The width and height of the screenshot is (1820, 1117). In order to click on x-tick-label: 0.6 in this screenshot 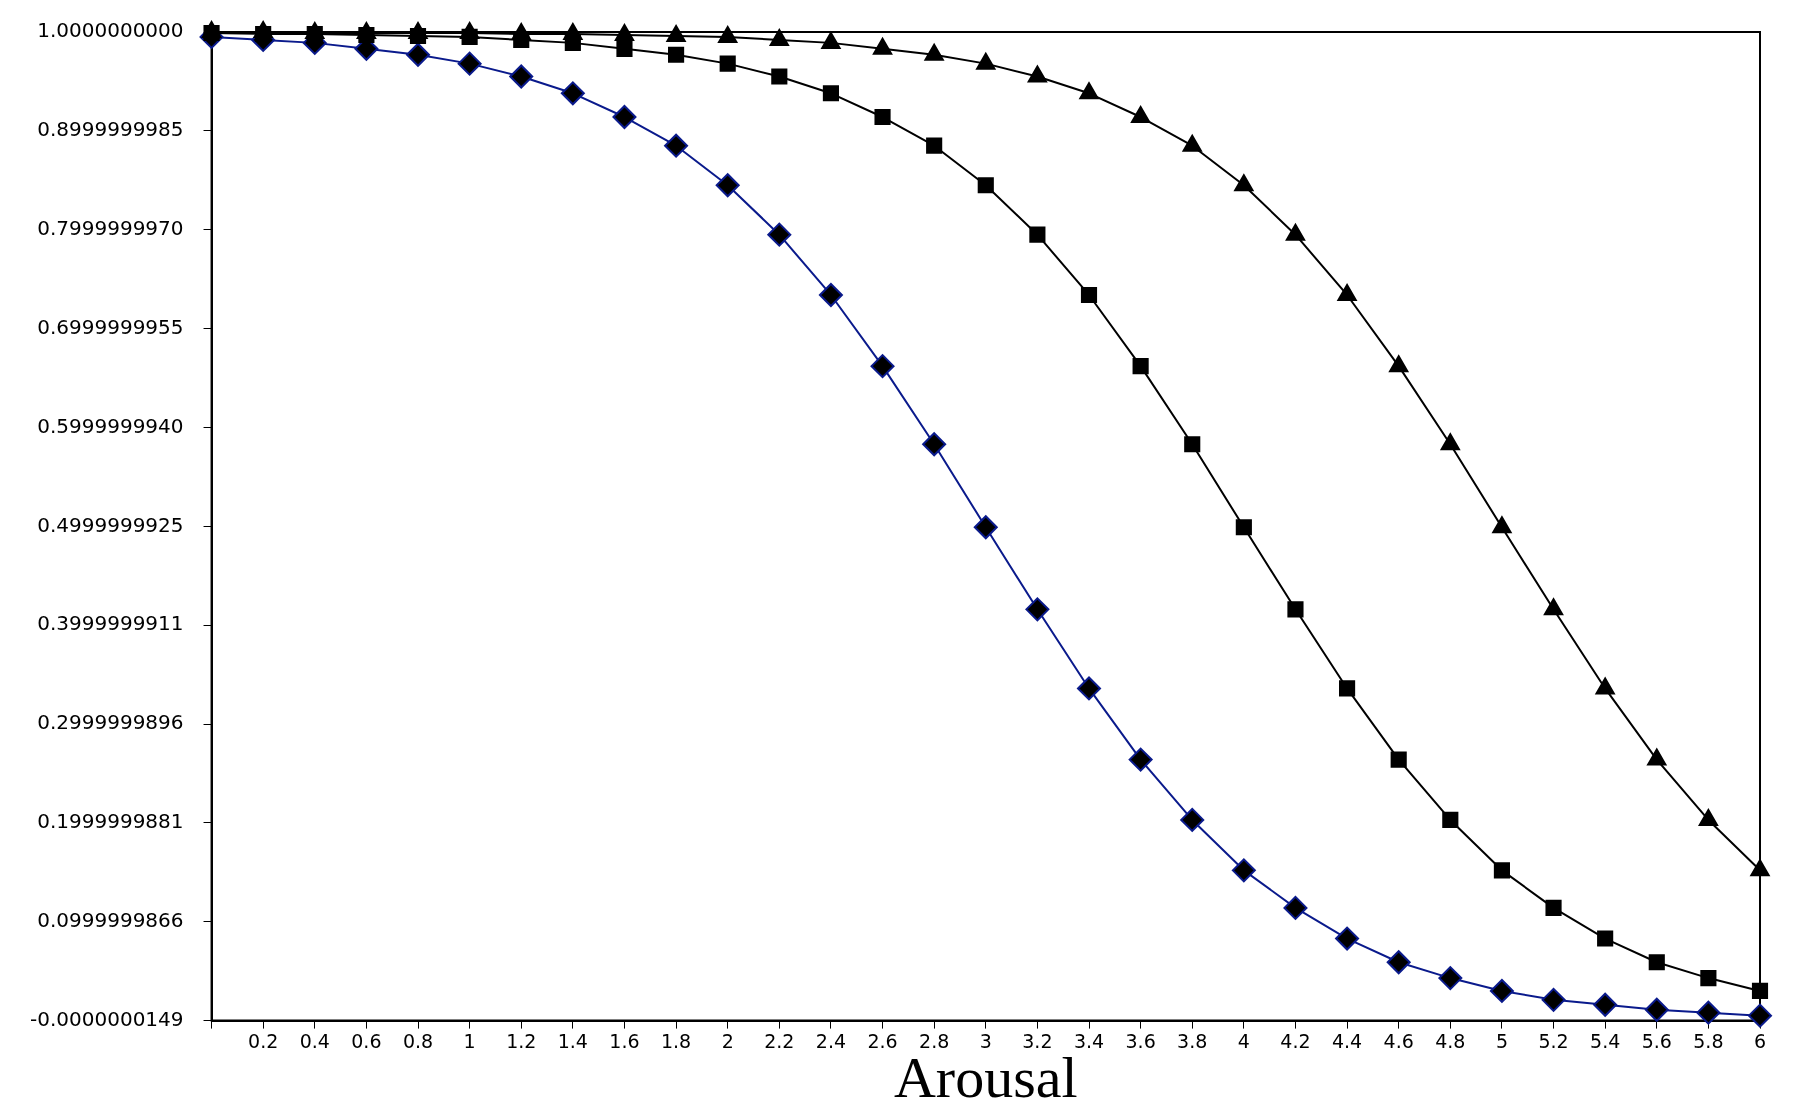, I will do `click(366, 1040)`.